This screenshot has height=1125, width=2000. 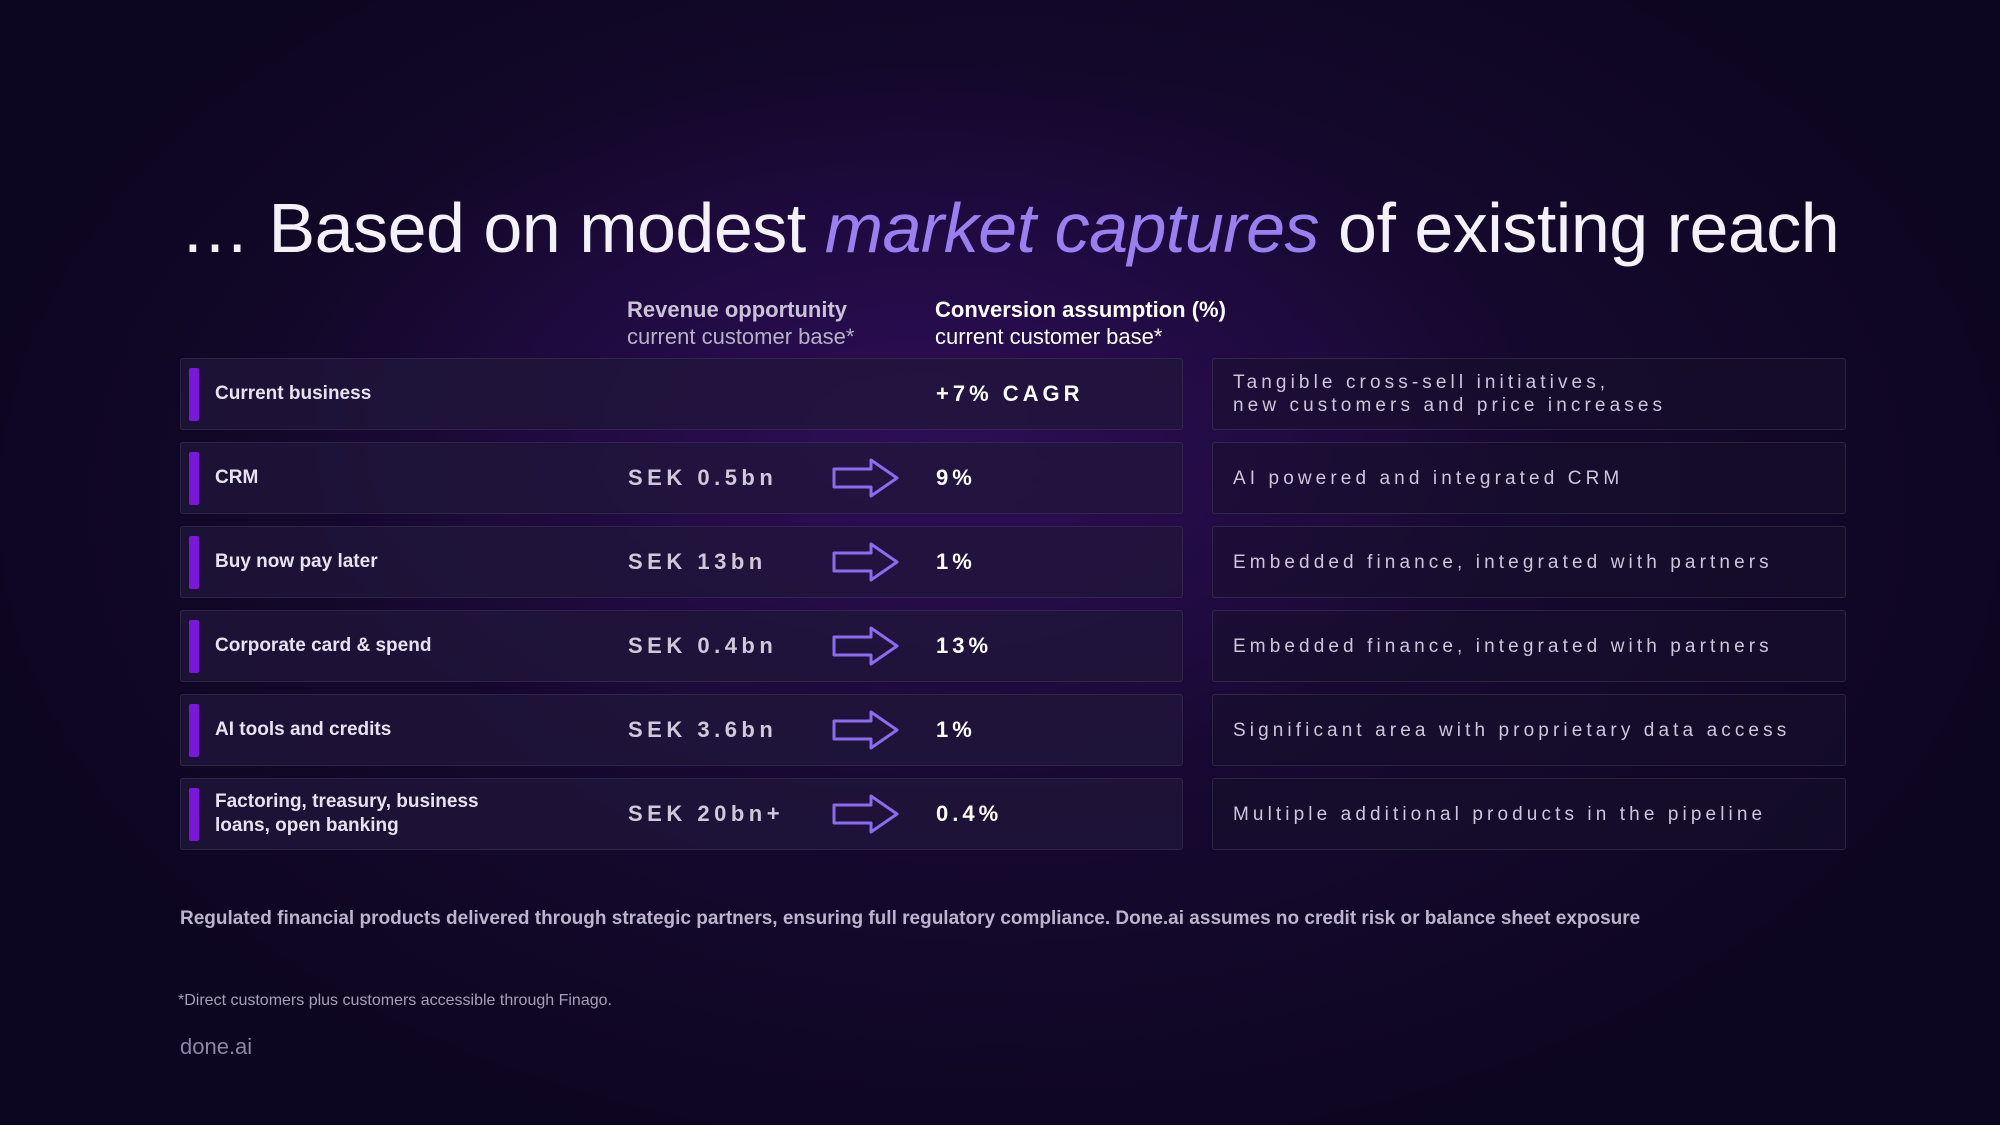 What do you see at coordinates (303, 729) in the screenshot?
I see `row-label: AI tools and credits` at bounding box center [303, 729].